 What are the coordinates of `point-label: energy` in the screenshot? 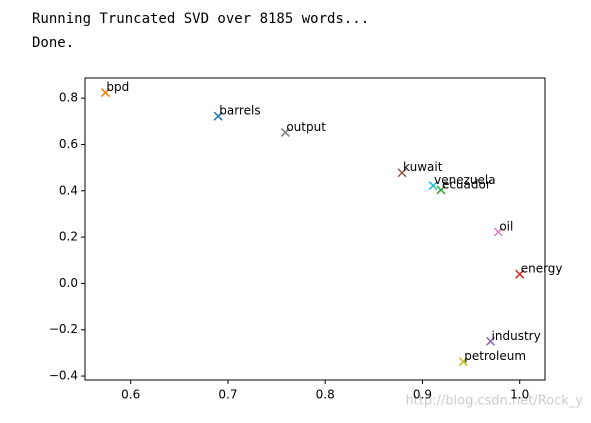 It's located at (542, 269).